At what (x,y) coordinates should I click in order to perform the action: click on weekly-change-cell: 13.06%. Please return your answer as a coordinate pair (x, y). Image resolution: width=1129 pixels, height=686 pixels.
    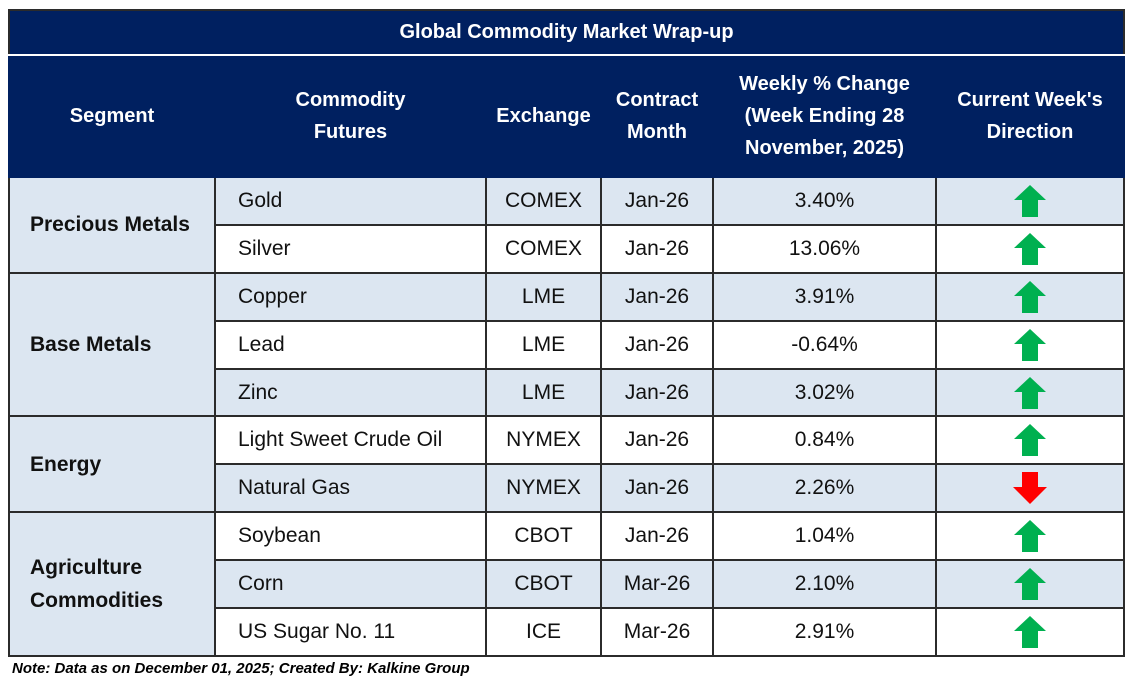
    Looking at the image, I should click on (824, 248).